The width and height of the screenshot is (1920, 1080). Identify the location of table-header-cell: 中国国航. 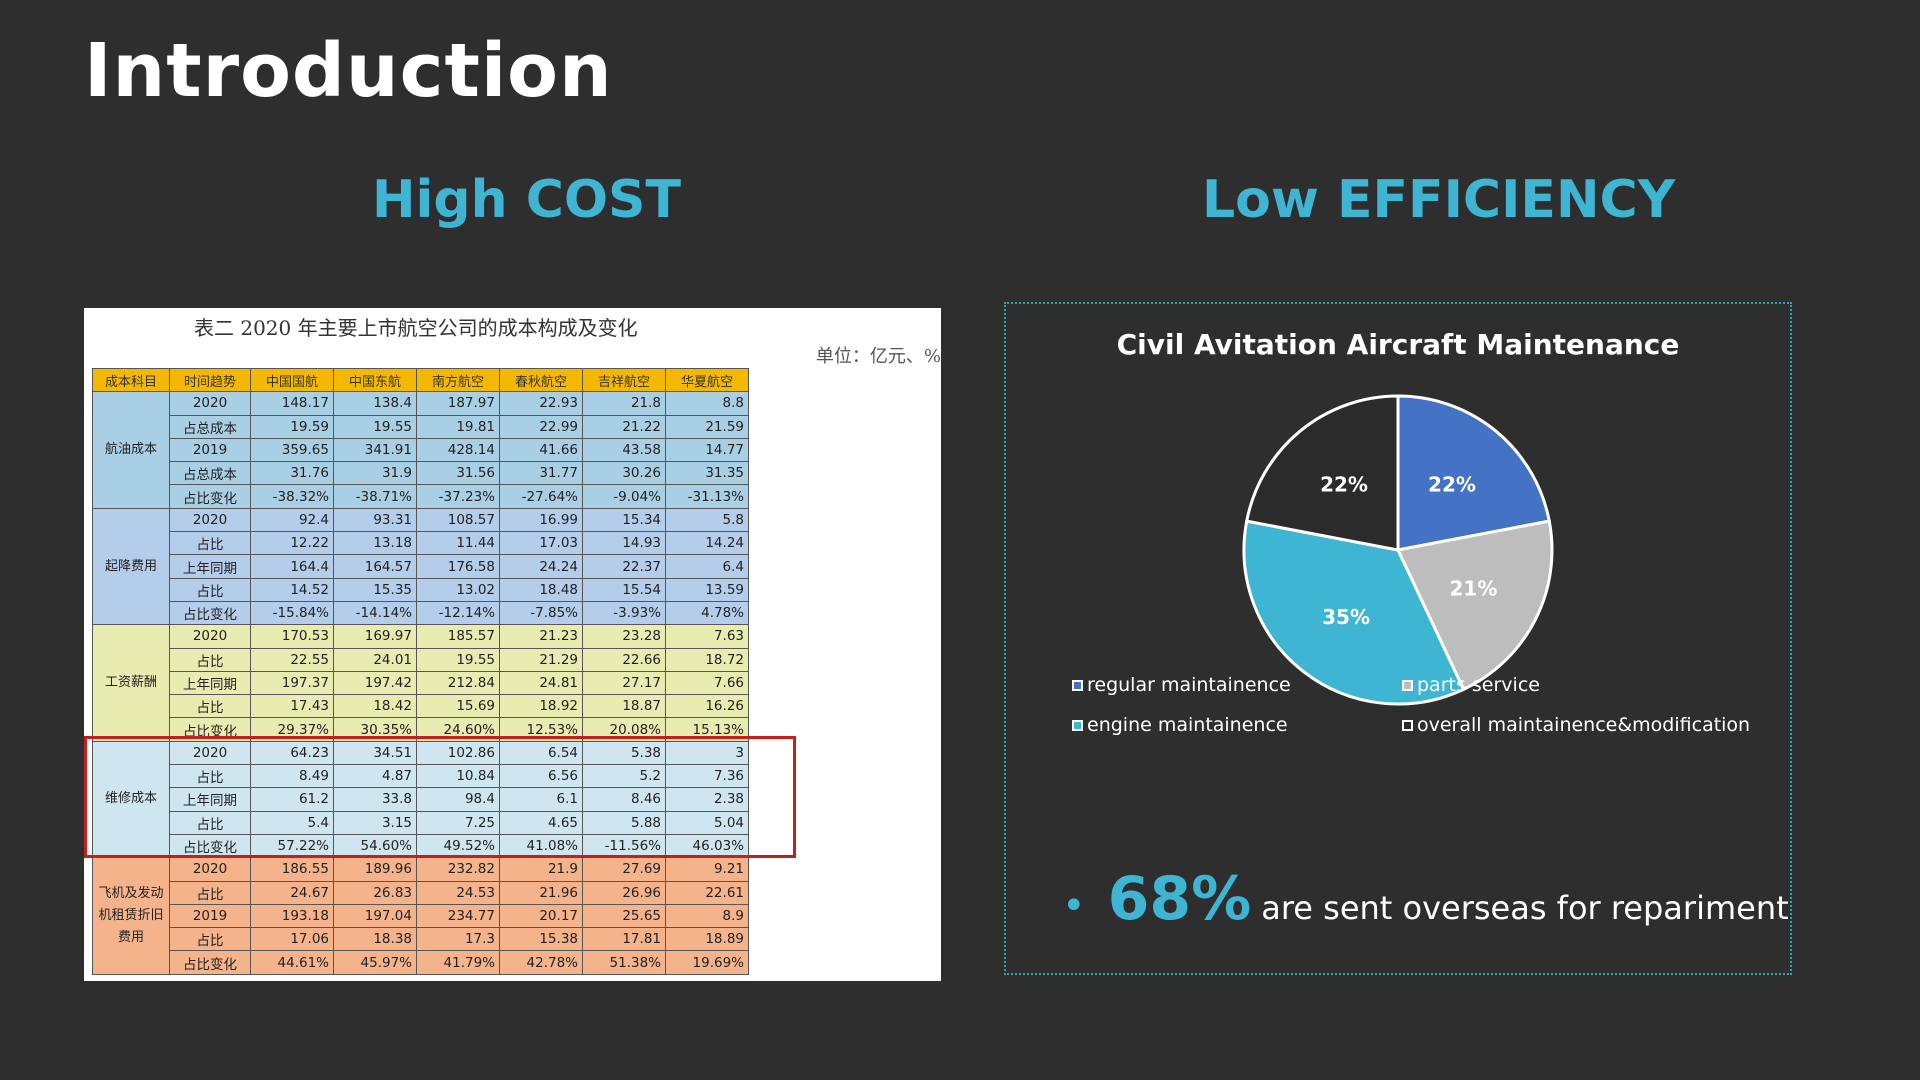
(292, 380).